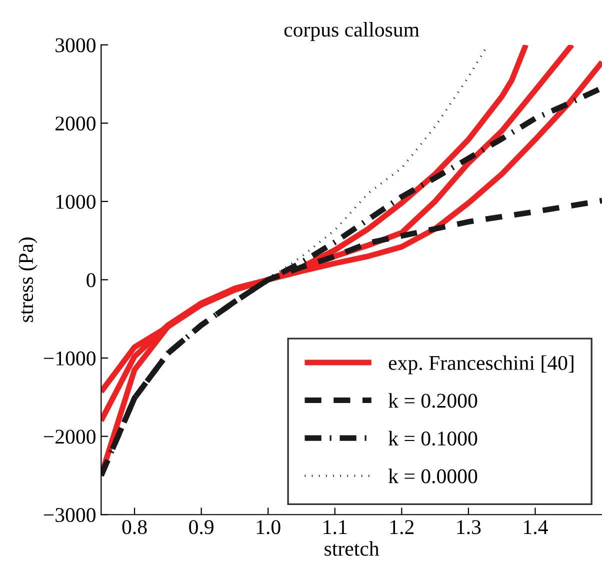 This screenshot has height=575, width=602. Describe the element at coordinates (70, 515) in the screenshot. I see `y-tick-label: −3000` at that location.